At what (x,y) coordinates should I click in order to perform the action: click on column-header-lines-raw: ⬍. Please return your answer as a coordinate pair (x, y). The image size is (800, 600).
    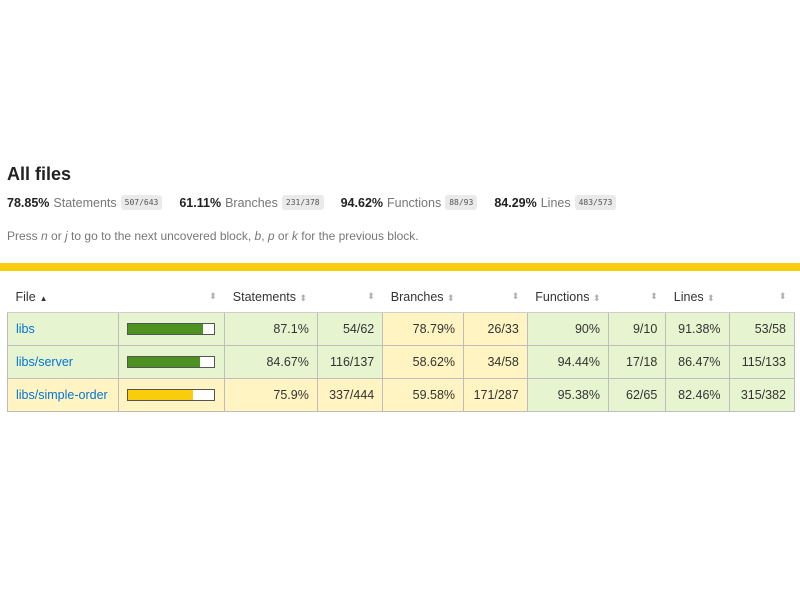
    Looking at the image, I should click on (762, 297).